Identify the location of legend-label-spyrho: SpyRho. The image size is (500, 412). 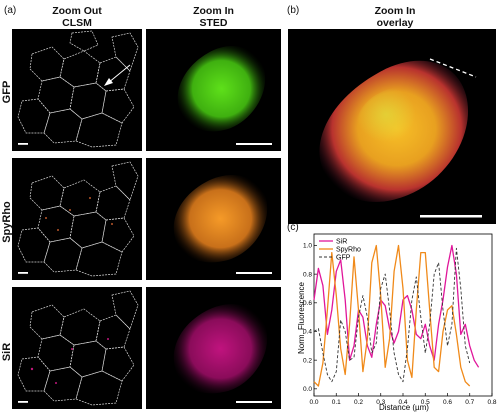
(348, 249).